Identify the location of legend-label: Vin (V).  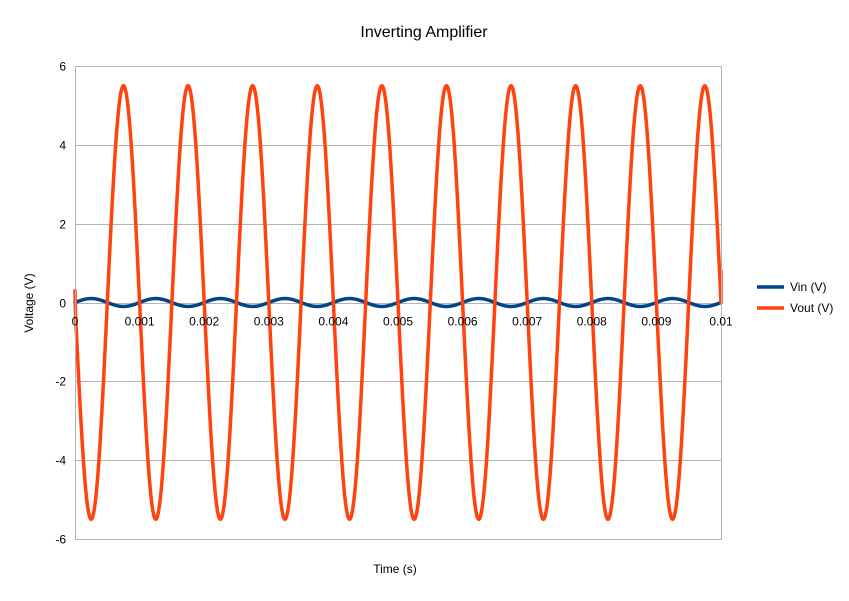
(808, 287).